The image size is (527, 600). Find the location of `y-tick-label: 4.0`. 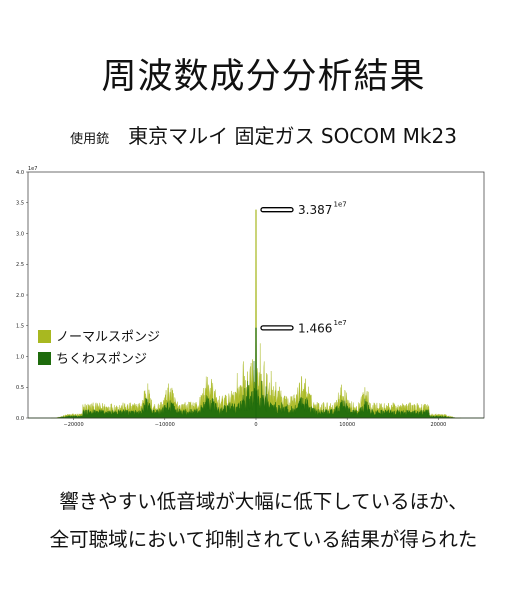

y-tick-label: 4.0 is located at coordinates (20, 173).